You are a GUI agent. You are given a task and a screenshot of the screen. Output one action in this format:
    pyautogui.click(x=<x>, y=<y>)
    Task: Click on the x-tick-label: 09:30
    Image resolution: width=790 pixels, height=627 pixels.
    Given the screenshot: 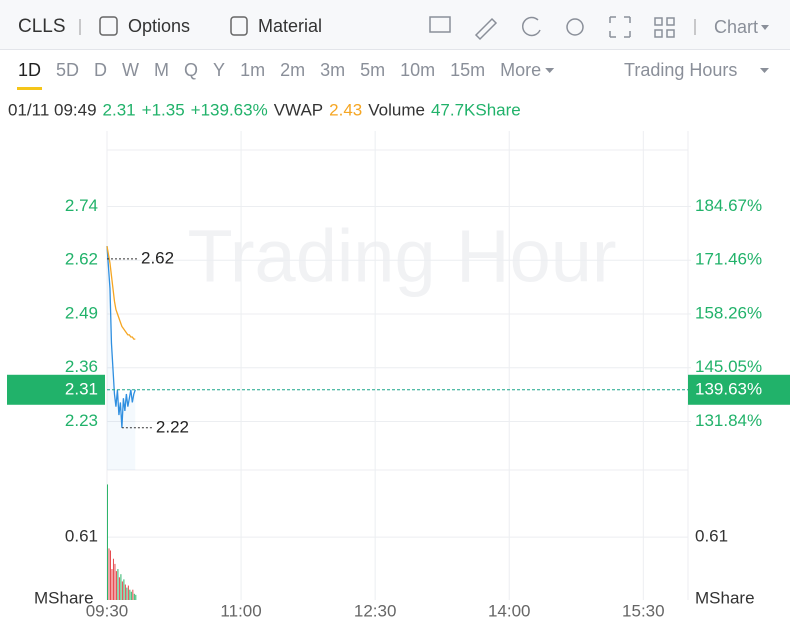 What is the action you would take?
    pyautogui.click(x=107, y=610)
    